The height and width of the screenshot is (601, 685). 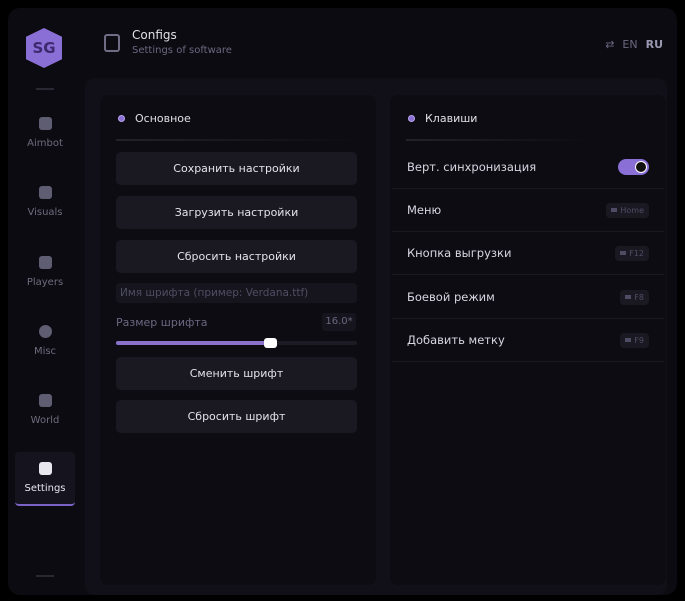 What do you see at coordinates (236, 168) in the screenshot?
I see `save-settings-button: Сохранить настройки` at bounding box center [236, 168].